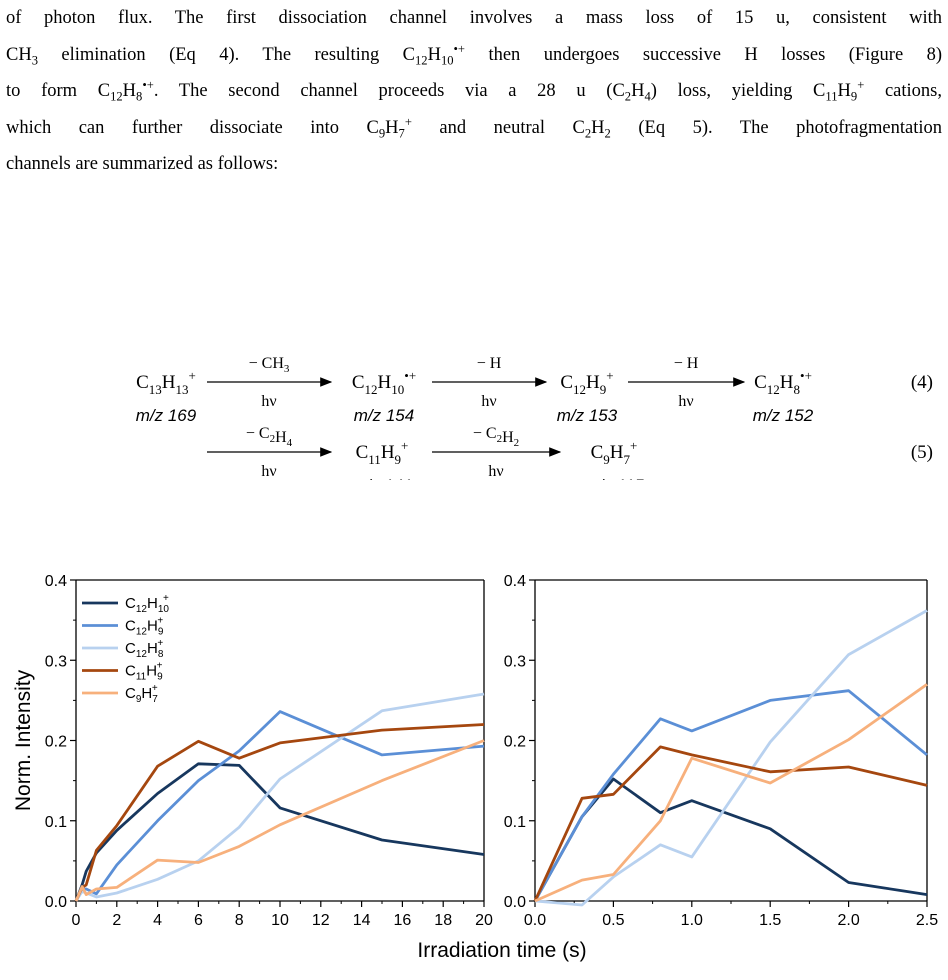 The image size is (948, 980). I want to click on eq5-species: C9H7+, so click(614, 452).